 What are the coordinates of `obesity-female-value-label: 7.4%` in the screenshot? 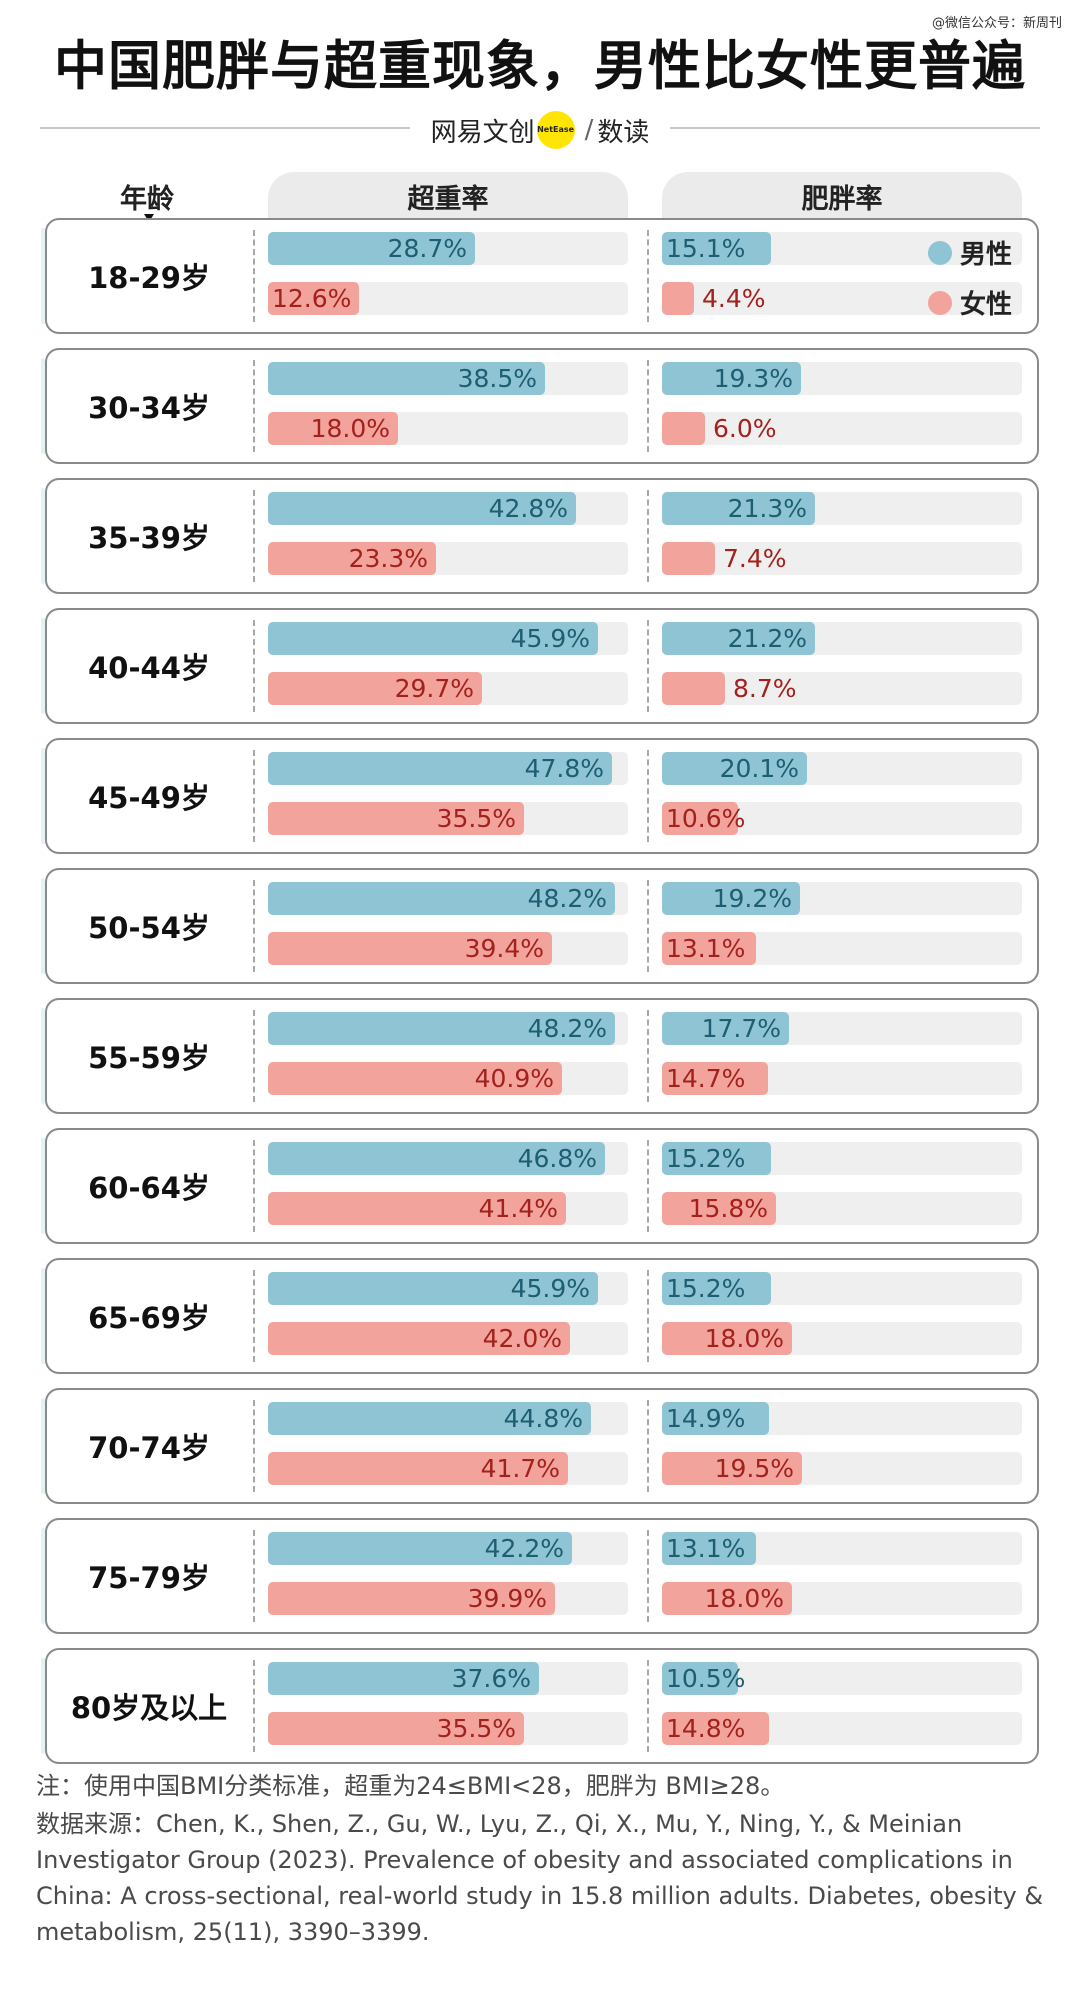 It's located at (755, 558).